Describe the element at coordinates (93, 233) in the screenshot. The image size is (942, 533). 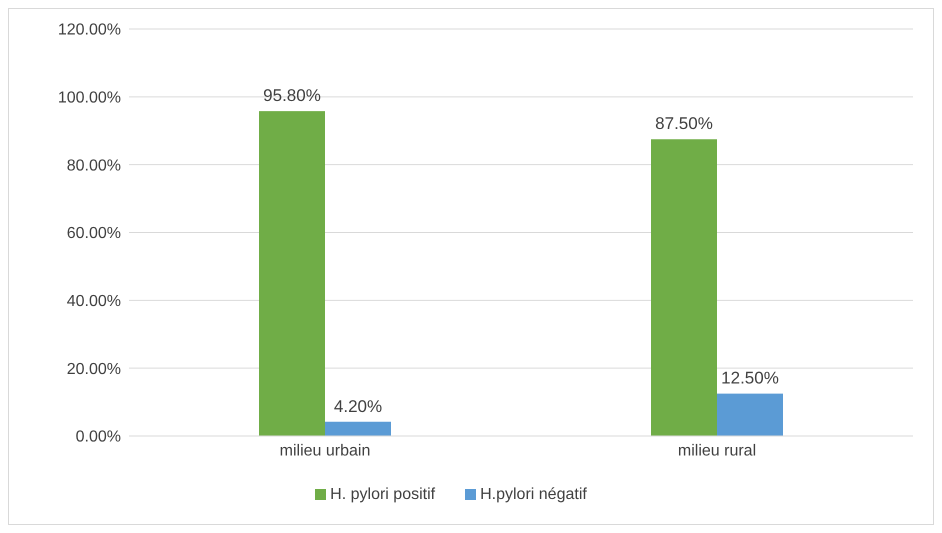
I see `y-tick-label: 60.00%` at that location.